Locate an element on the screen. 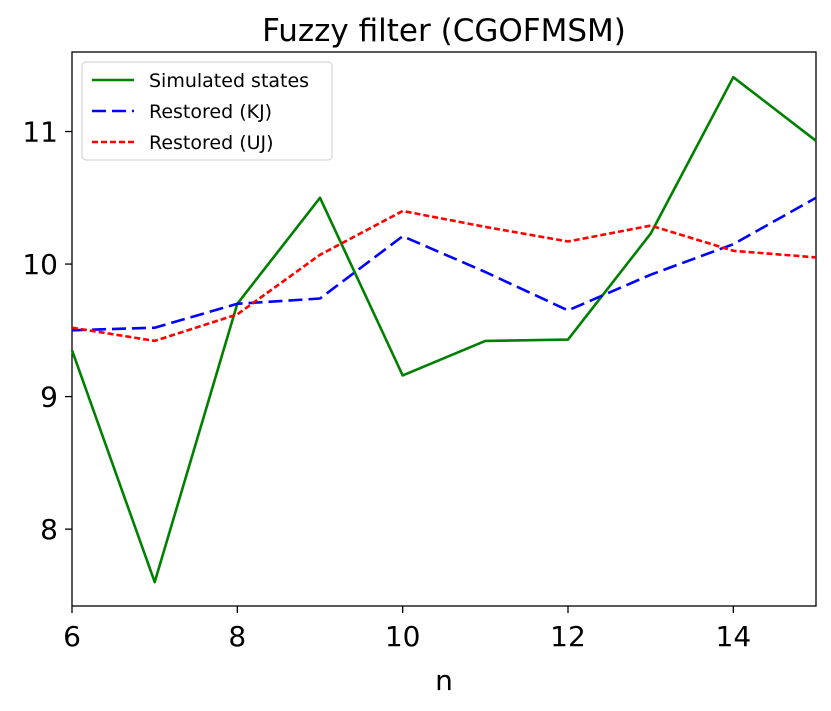 The width and height of the screenshot is (831, 711). y-tick-label: 10 is located at coordinates (40, 264).